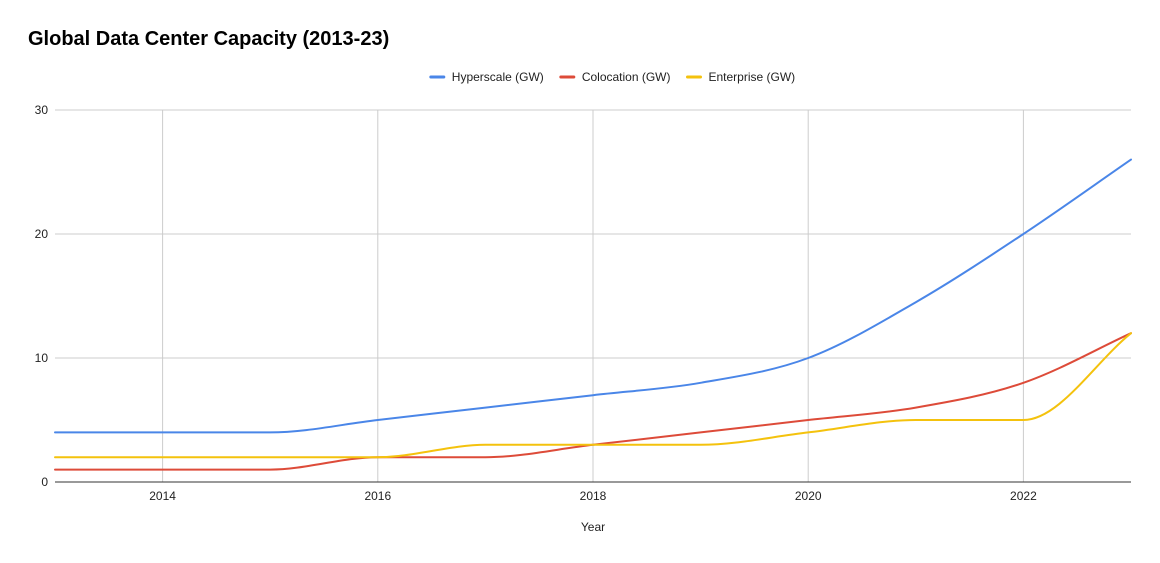 This screenshot has height=563, width=1160. What do you see at coordinates (1023, 496) in the screenshot?
I see `x-tick-label: 2022` at bounding box center [1023, 496].